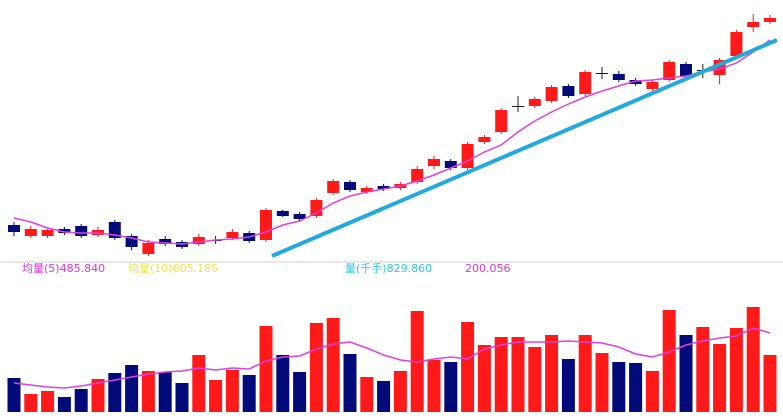 The height and width of the screenshot is (419, 783). Describe the element at coordinates (388, 268) in the screenshot. I see `indicator-label: 量(千手)829.860` at that location.